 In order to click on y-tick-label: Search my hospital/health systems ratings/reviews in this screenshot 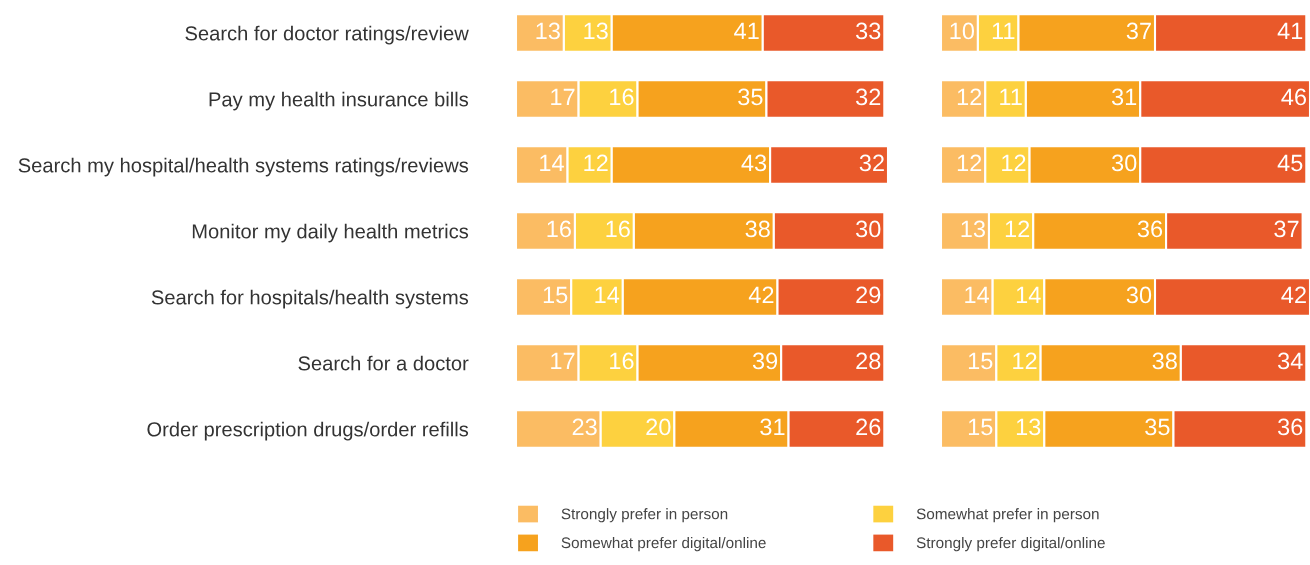, I will do `click(243, 167)`.